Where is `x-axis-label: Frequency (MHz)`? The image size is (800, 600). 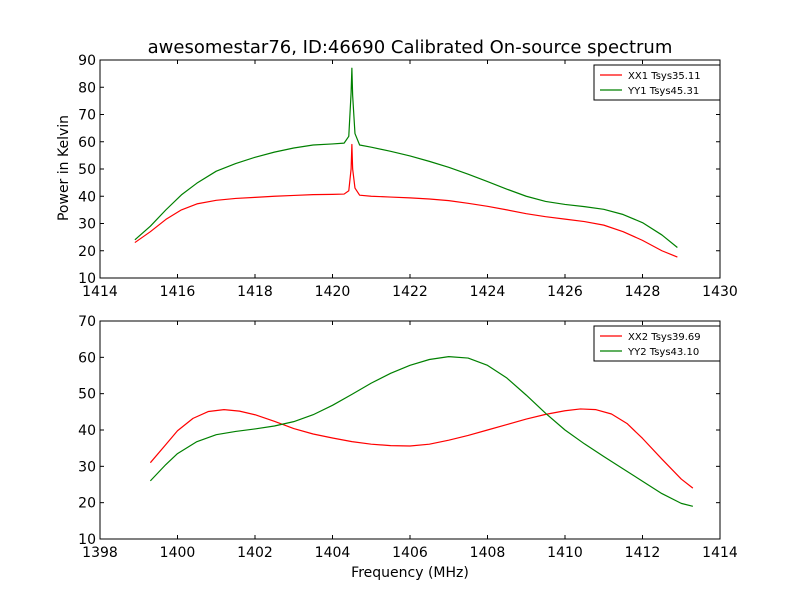
x-axis-label: Frequency (MHz) is located at coordinates (410, 573).